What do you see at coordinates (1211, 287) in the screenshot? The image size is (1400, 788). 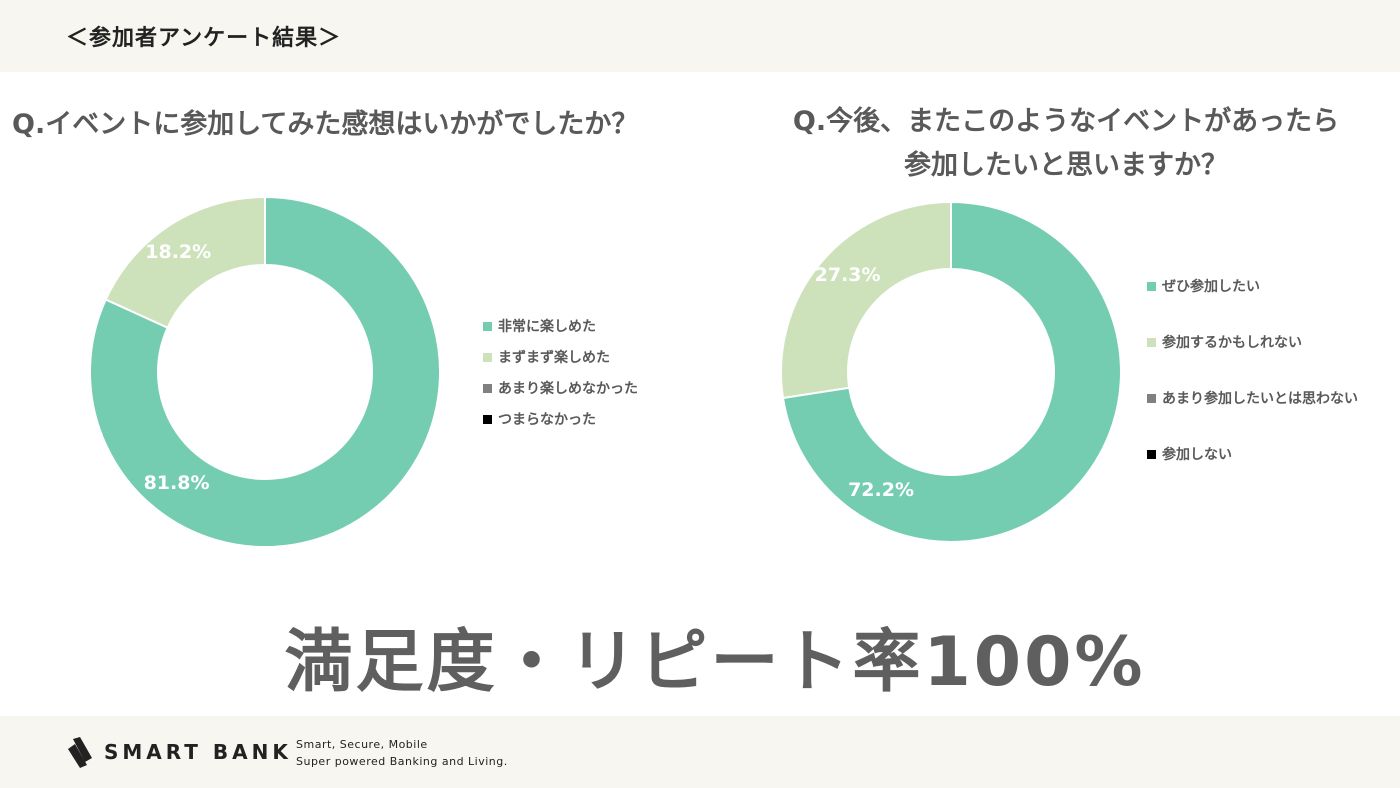 I see `legend-label: ぜひ参加したい` at bounding box center [1211, 287].